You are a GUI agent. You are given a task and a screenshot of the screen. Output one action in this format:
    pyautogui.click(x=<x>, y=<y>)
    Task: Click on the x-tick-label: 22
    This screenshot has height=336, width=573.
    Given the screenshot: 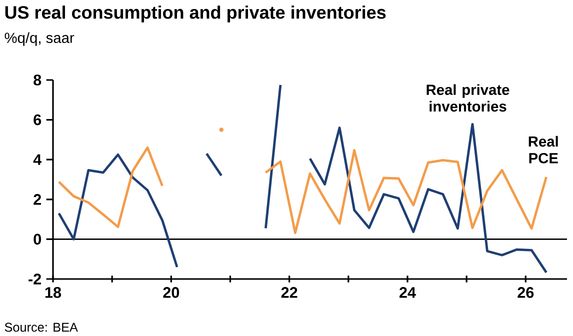 What is the action you would take?
    pyautogui.click(x=289, y=292)
    